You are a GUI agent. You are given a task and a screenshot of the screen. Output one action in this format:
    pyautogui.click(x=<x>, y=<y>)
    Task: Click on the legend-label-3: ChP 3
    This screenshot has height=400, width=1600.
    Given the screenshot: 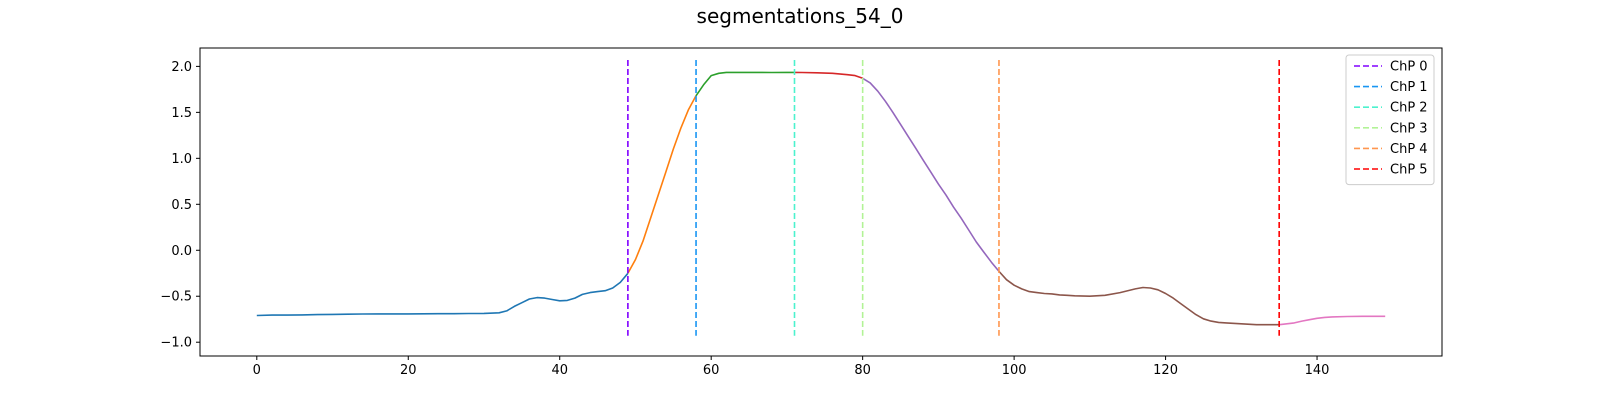 What is the action you would take?
    pyautogui.click(x=1409, y=128)
    